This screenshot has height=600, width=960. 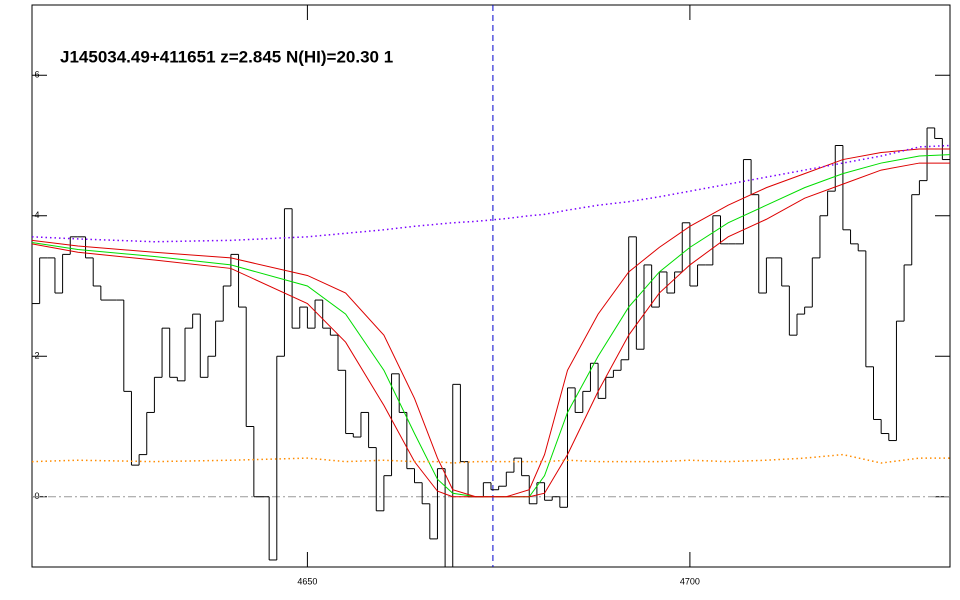 What do you see at coordinates (226, 56) in the screenshot?
I see `chart-title: J145034.49+411651 z=2.845 N(HI)=20.30 1` at bounding box center [226, 56].